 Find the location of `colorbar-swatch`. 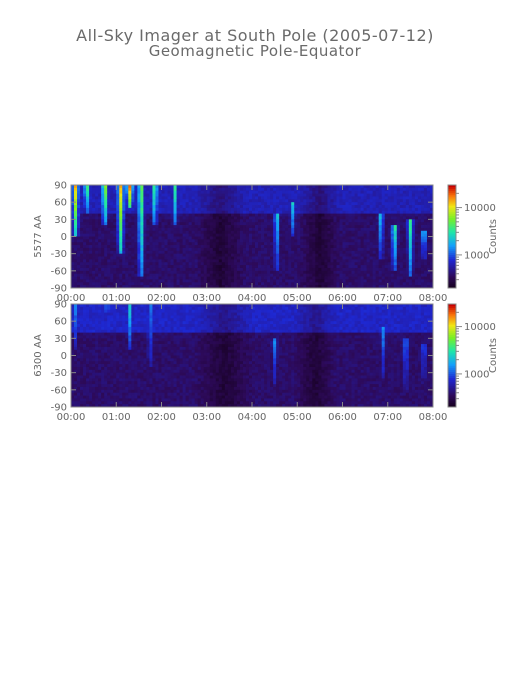

colorbar-swatch is located at coordinates (452, 242).